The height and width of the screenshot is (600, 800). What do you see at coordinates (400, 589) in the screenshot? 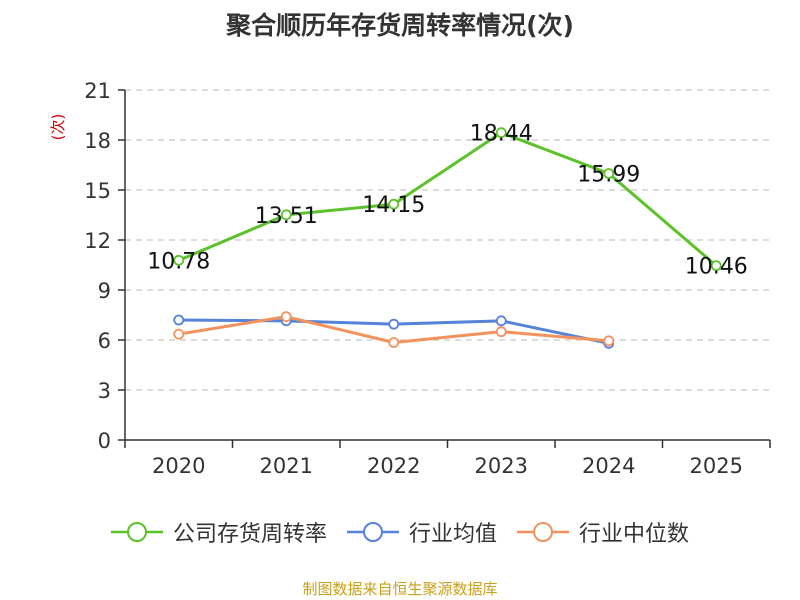
I see `data-source: 制图数据来自恒生聚源数据库` at bounding box center [400, 589].